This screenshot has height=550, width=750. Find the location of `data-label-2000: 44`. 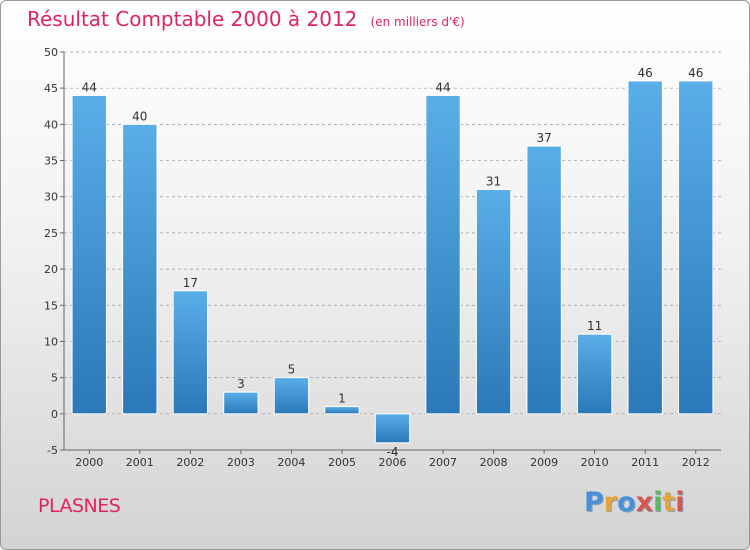

data-label-2000: 44 is located at coordinates (89, 87).